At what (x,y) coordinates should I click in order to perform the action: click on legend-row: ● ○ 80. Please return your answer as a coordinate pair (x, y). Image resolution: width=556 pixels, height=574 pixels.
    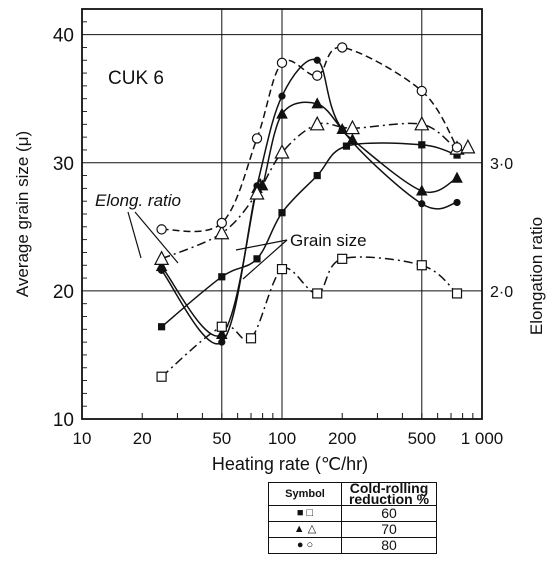
    Looking at the image, I should click on (352, 545).